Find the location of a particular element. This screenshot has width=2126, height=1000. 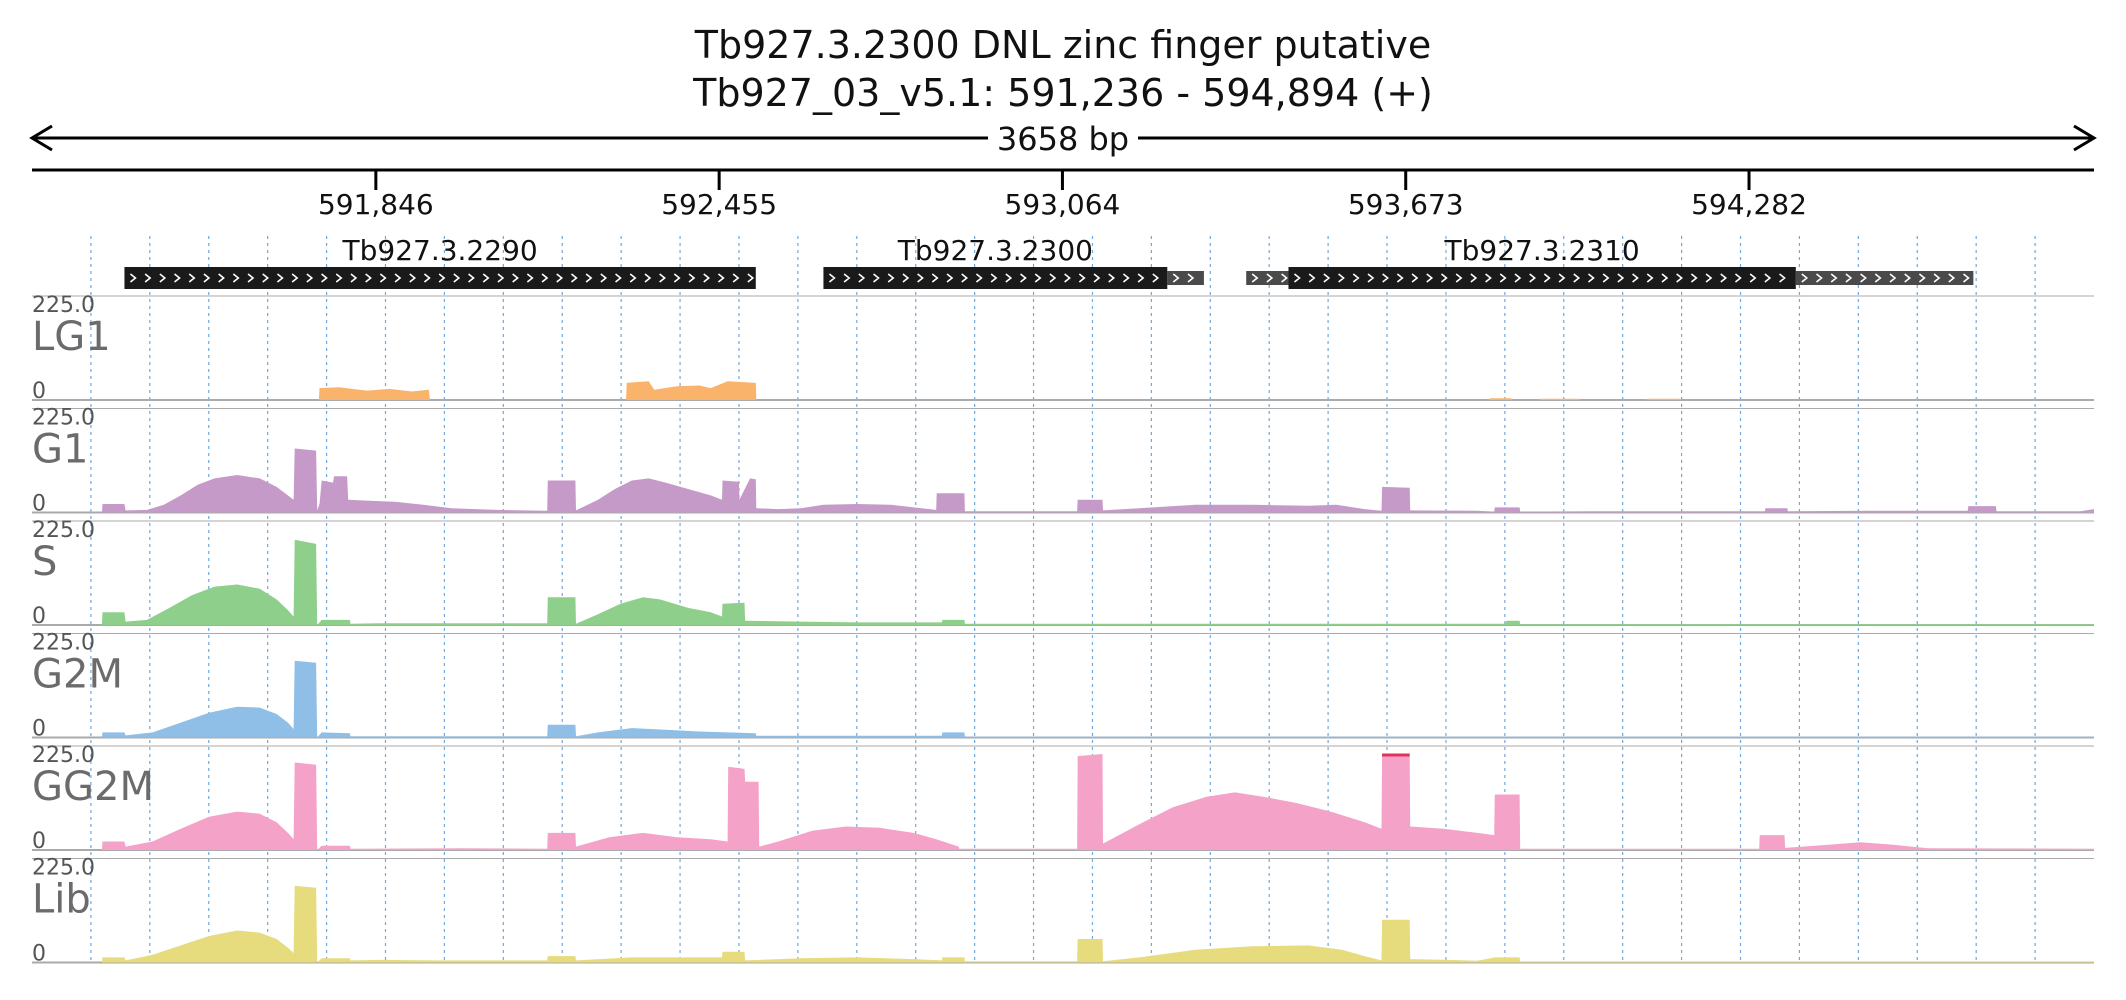

gene-annotation-track: Tb927.3.2290 Tb927.3.2300 Tb927.3.2310 is located at coordinates (1049, 261).